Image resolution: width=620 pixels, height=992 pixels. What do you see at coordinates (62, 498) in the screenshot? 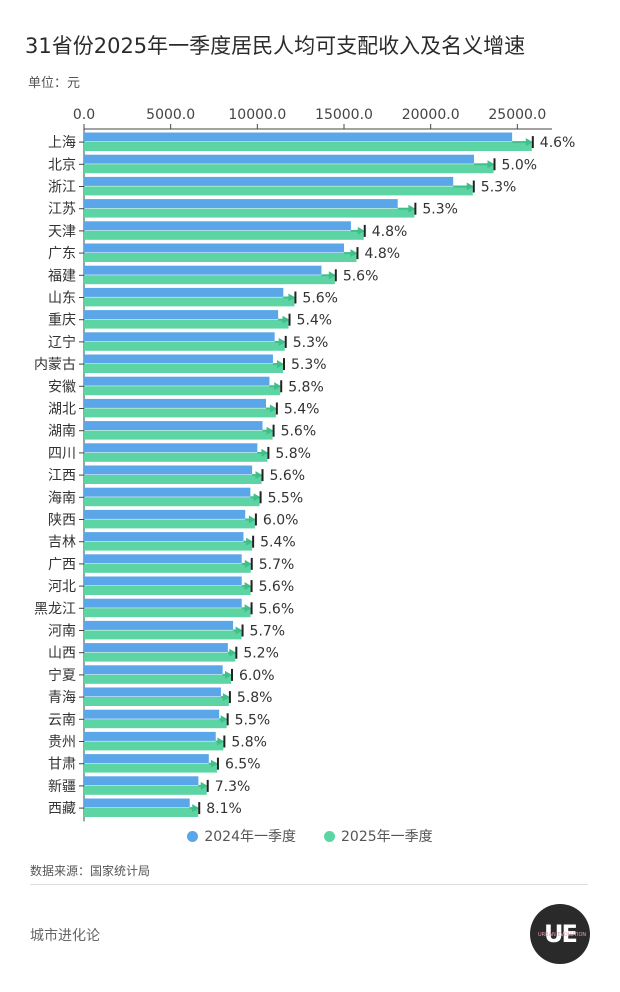
I see `category-label: 海南` at bounding box center [62, 498].